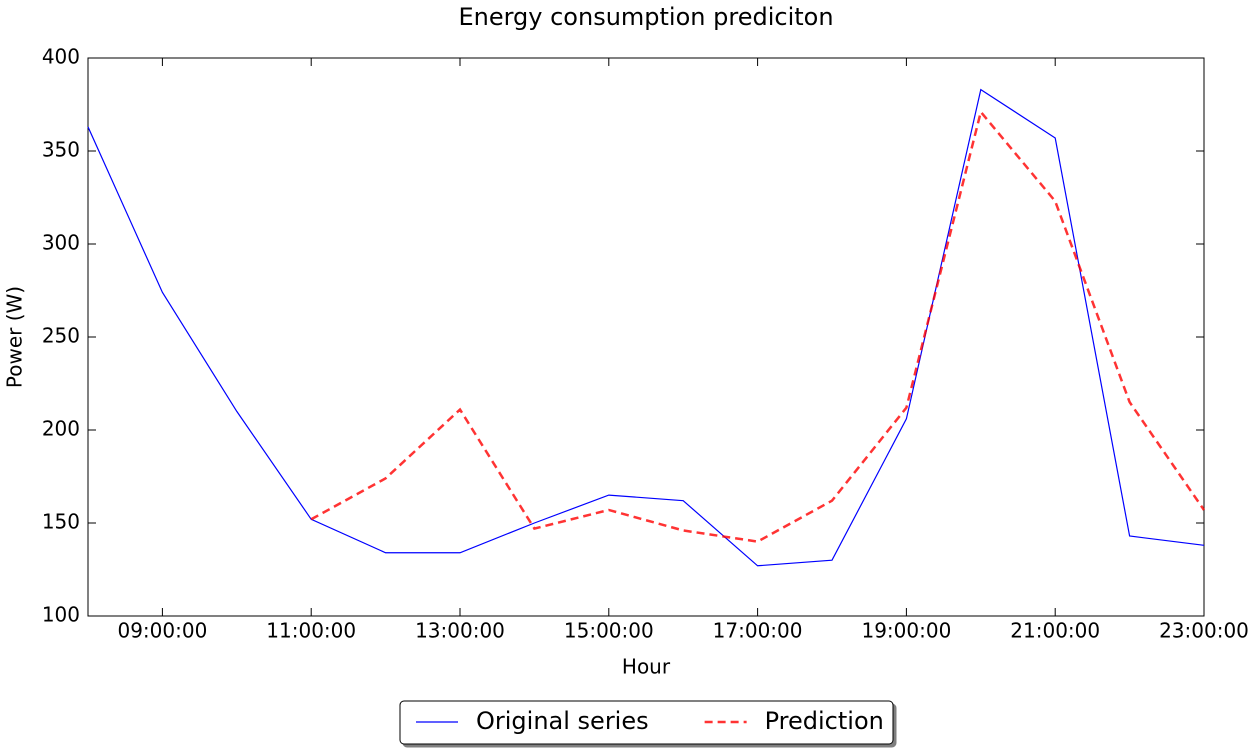  I want to click on y-tick-label: 300, so click(61, 243).